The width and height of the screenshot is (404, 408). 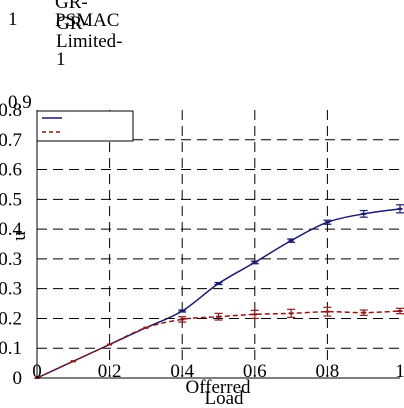 I want to click on legend-label: 1, so click(x=61, y=59).